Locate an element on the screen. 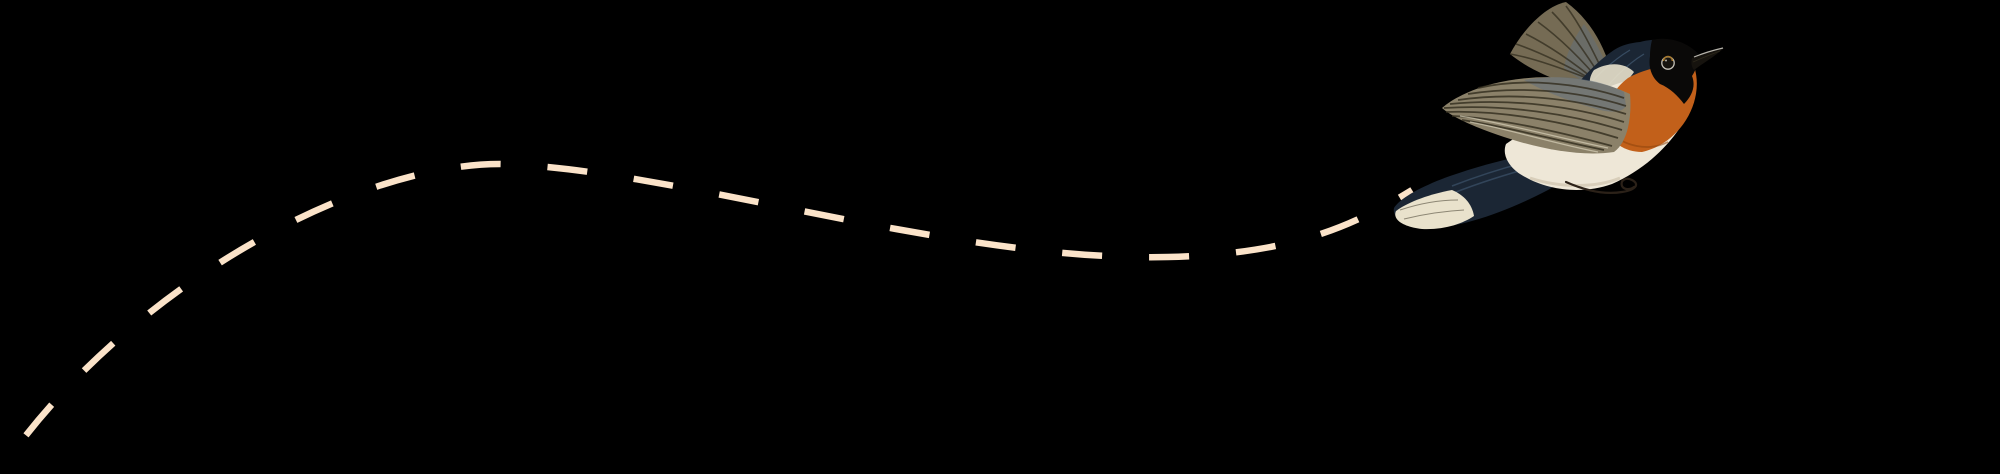  eye-gold-iris-arc is located at coordinates (1668, 58).